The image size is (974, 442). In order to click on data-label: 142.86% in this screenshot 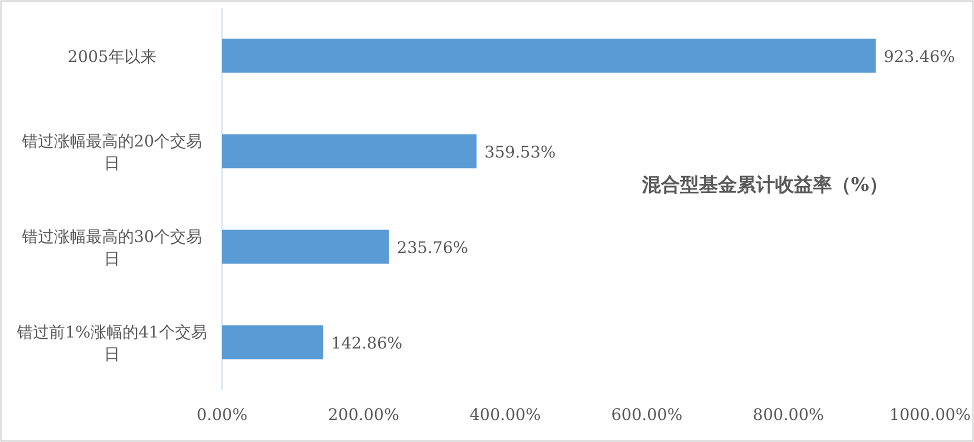, I will do `click(366, 342)`.